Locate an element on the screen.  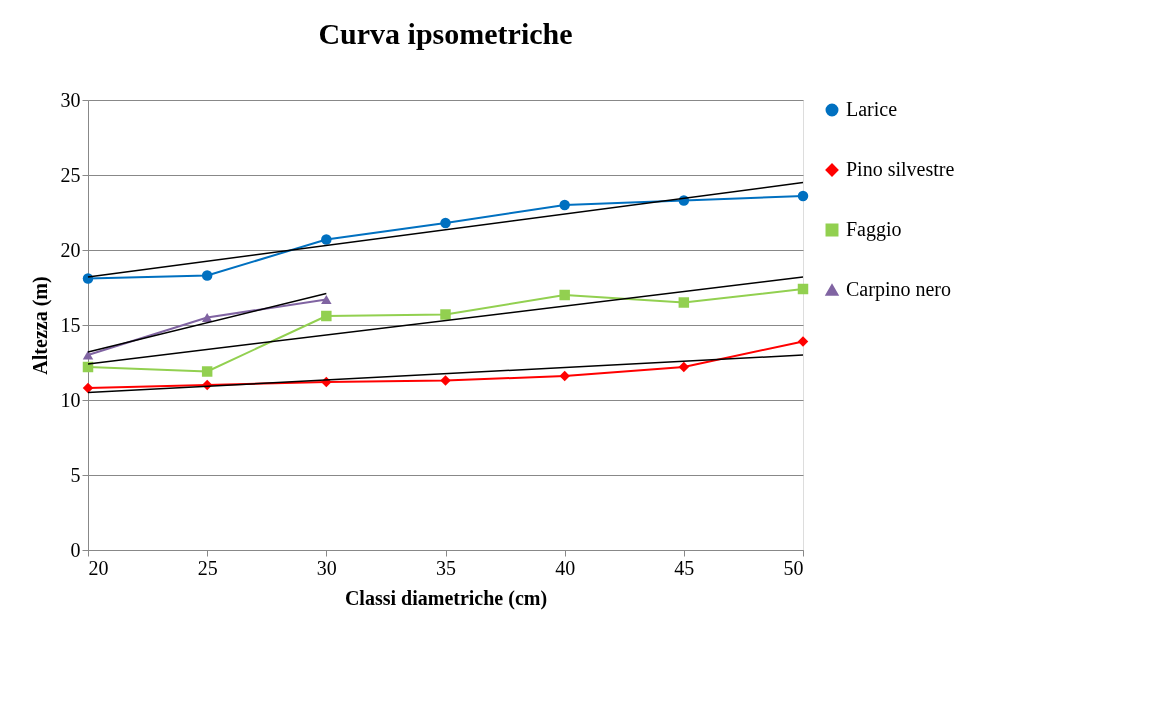
x-tick-label: 20 is located at coordinates (98, 567).